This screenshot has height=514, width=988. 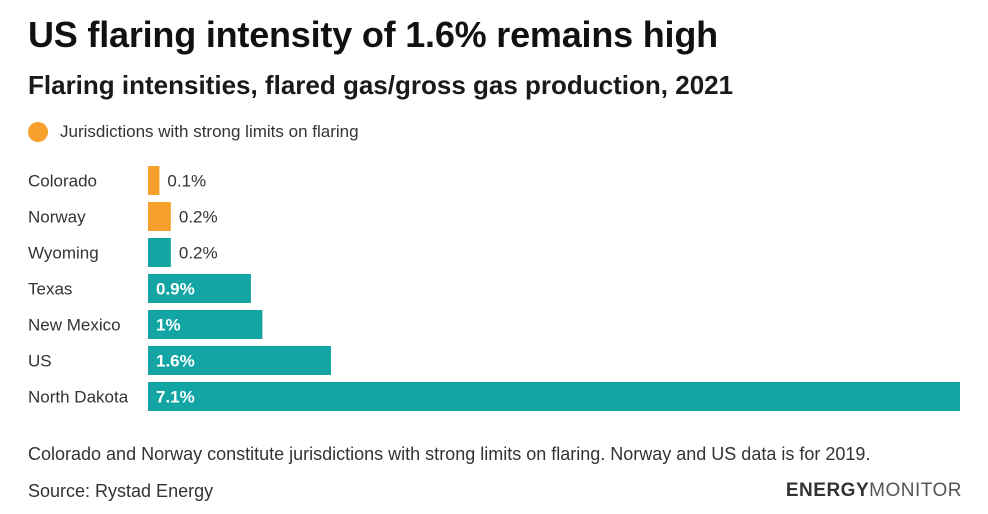 What do you see at coordinates (175, 361) in the screenshot?
I see `value-label: 1.6%` at bounding box center [175, 361].